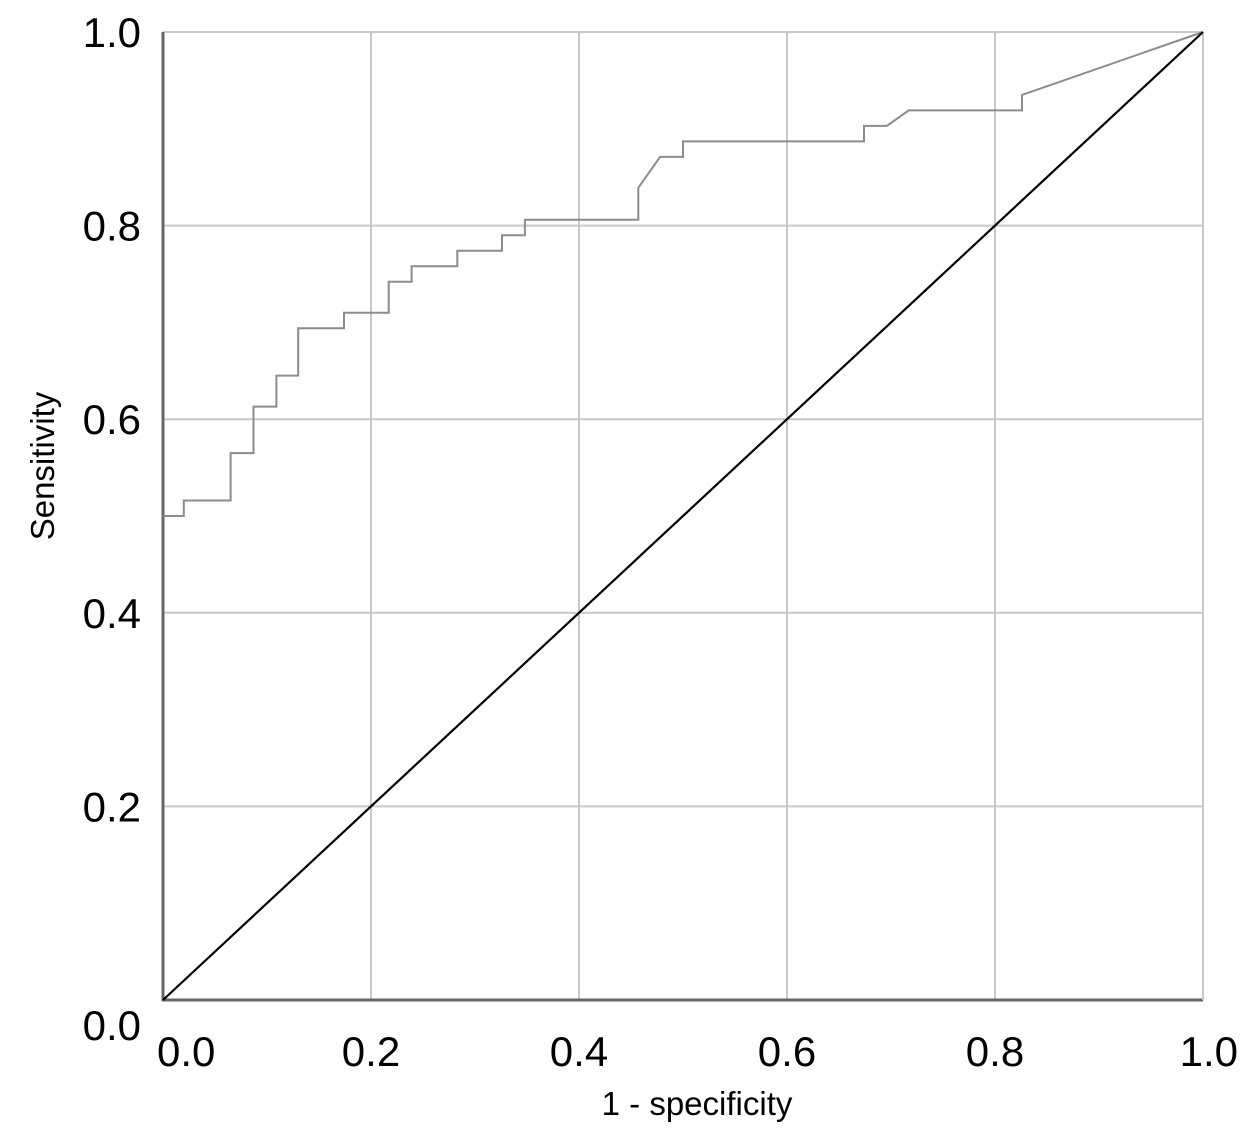  Describe the element at coordinates (697, 1103) in the screenshot. I see `x-axis-title: 1 - specificity` at that location.